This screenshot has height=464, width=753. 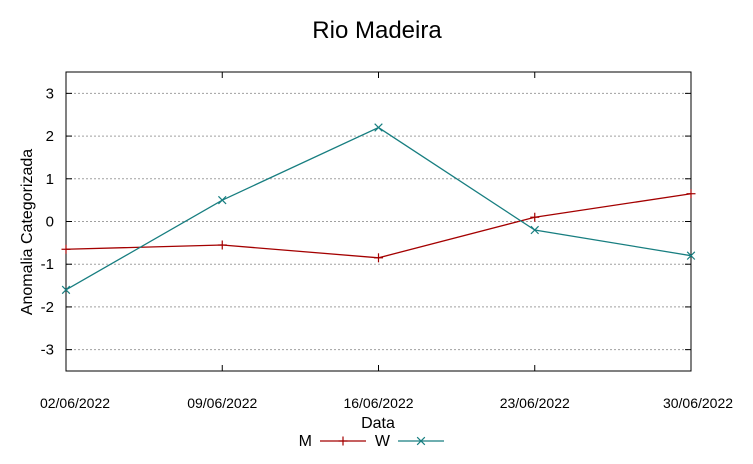 What do you see at coordinates (305, 441) in the screenshot?
I see `legend-label-m: M` at bounding box center [305, 441].